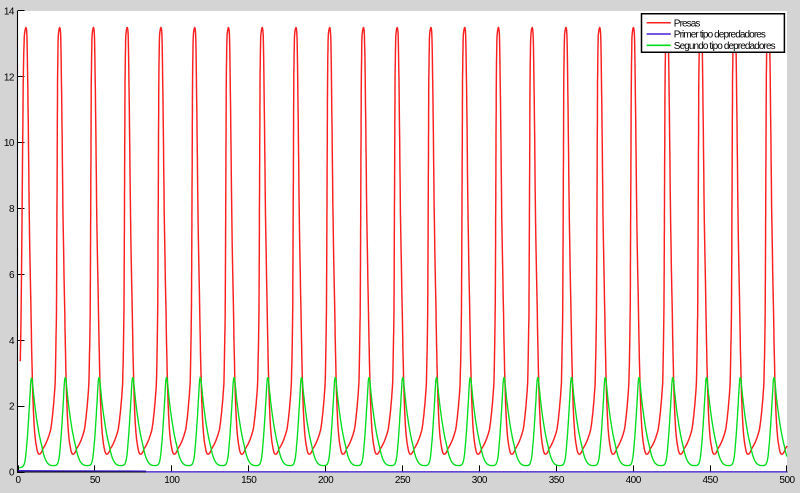  What do you see at coordinates (12, 275) in the screenshot?
I see `svg-text: 6` at bounding box center [12, 275].